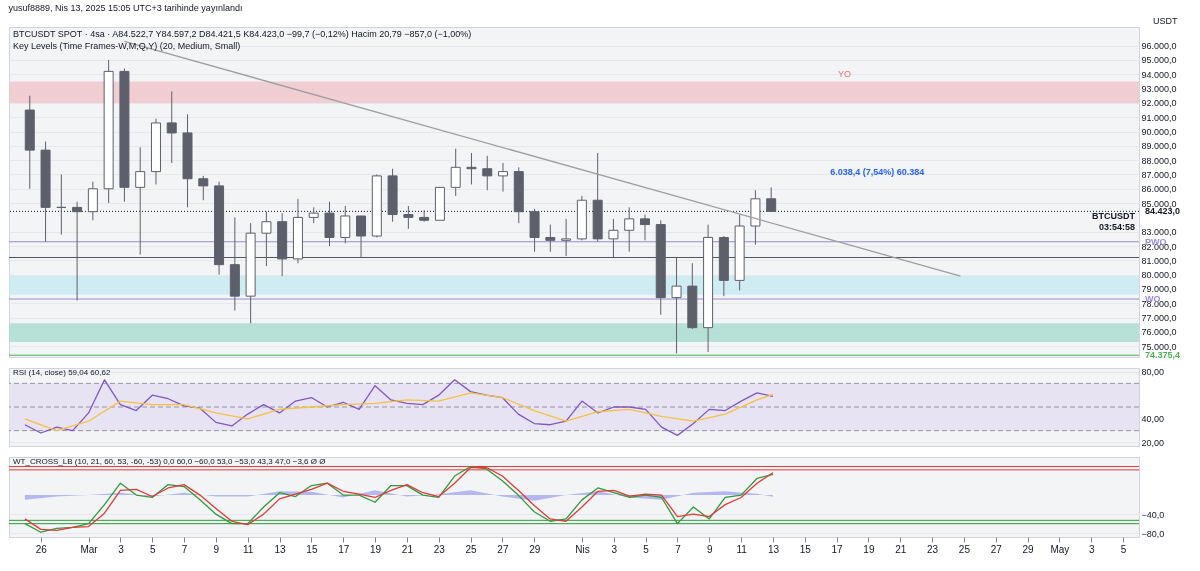  What do you see at coordinates (1060, 549) in the screenshot?
I see `x-tick-label: May` at bounding box center [1060, 549].